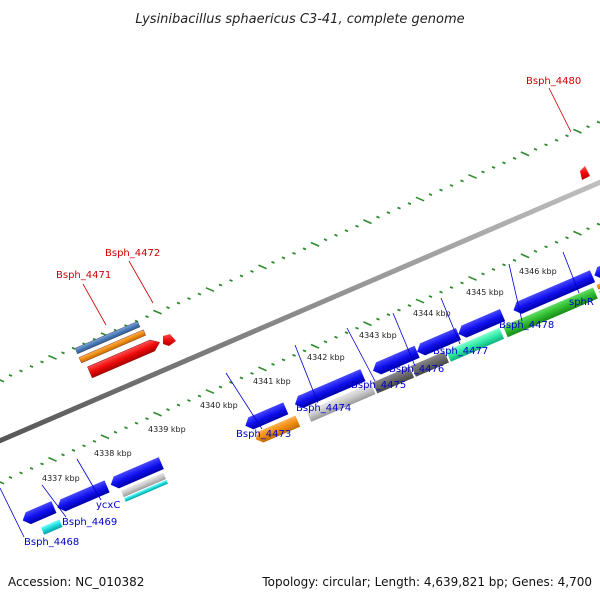  What do you see at coordinates (89, 522) in the screenshot?
I see `gene-label-bsph-4469: Bsph_4469` at bounding box center [89, 522].